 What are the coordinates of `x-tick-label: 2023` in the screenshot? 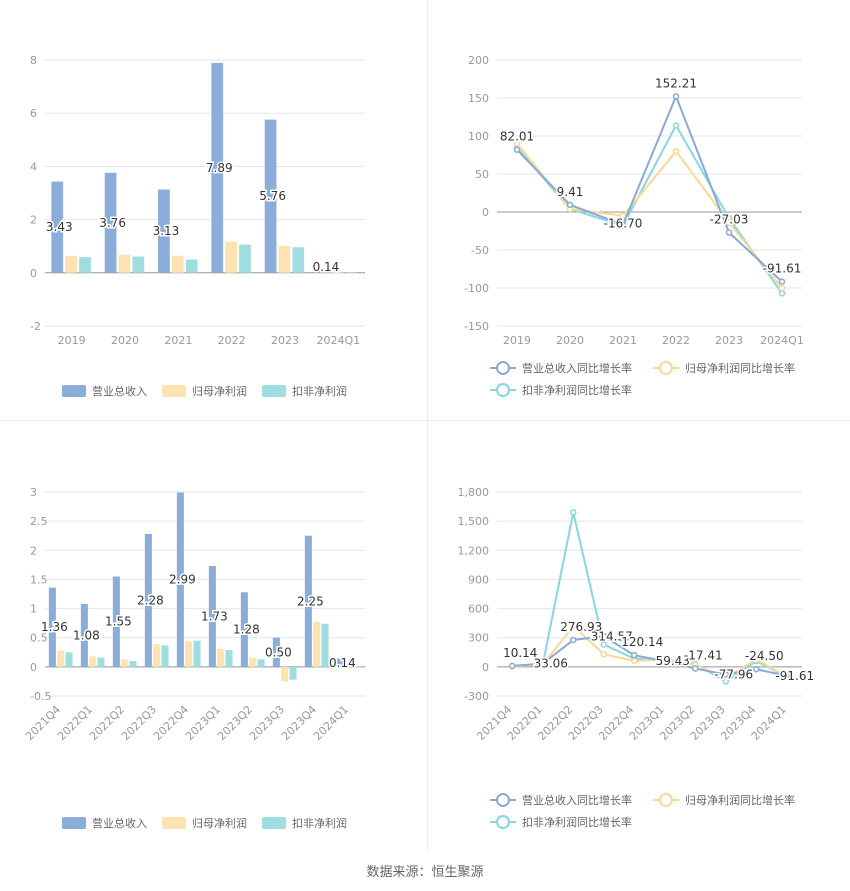 It's located at (285, 340).